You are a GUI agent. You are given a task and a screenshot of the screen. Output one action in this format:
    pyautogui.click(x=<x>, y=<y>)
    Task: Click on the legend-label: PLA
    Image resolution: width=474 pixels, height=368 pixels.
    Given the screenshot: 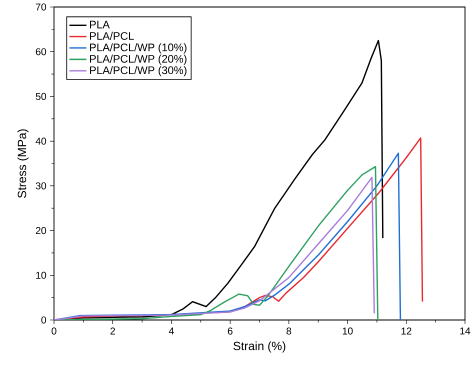 What is the action you would take?
    pyautogui.click(x=100, y=24)
    